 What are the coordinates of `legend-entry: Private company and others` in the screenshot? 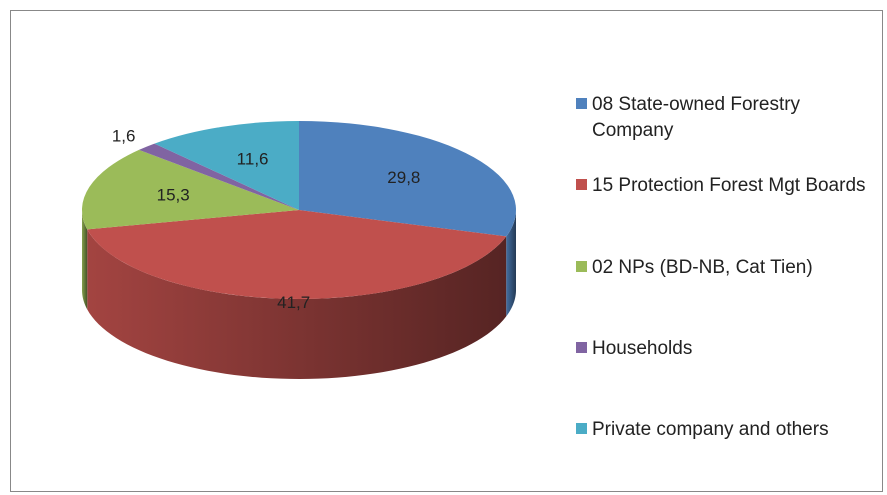 It's located at (726, 430).